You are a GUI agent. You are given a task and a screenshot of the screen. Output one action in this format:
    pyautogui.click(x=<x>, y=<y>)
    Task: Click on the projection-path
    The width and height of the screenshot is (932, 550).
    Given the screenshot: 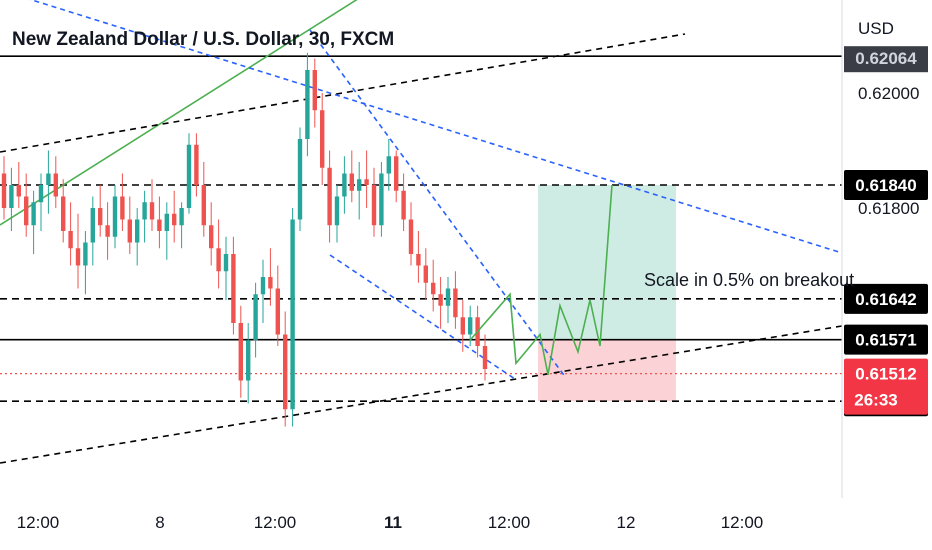 What is the action you would take?
    pyautogui.click(x=541, y=279)
    